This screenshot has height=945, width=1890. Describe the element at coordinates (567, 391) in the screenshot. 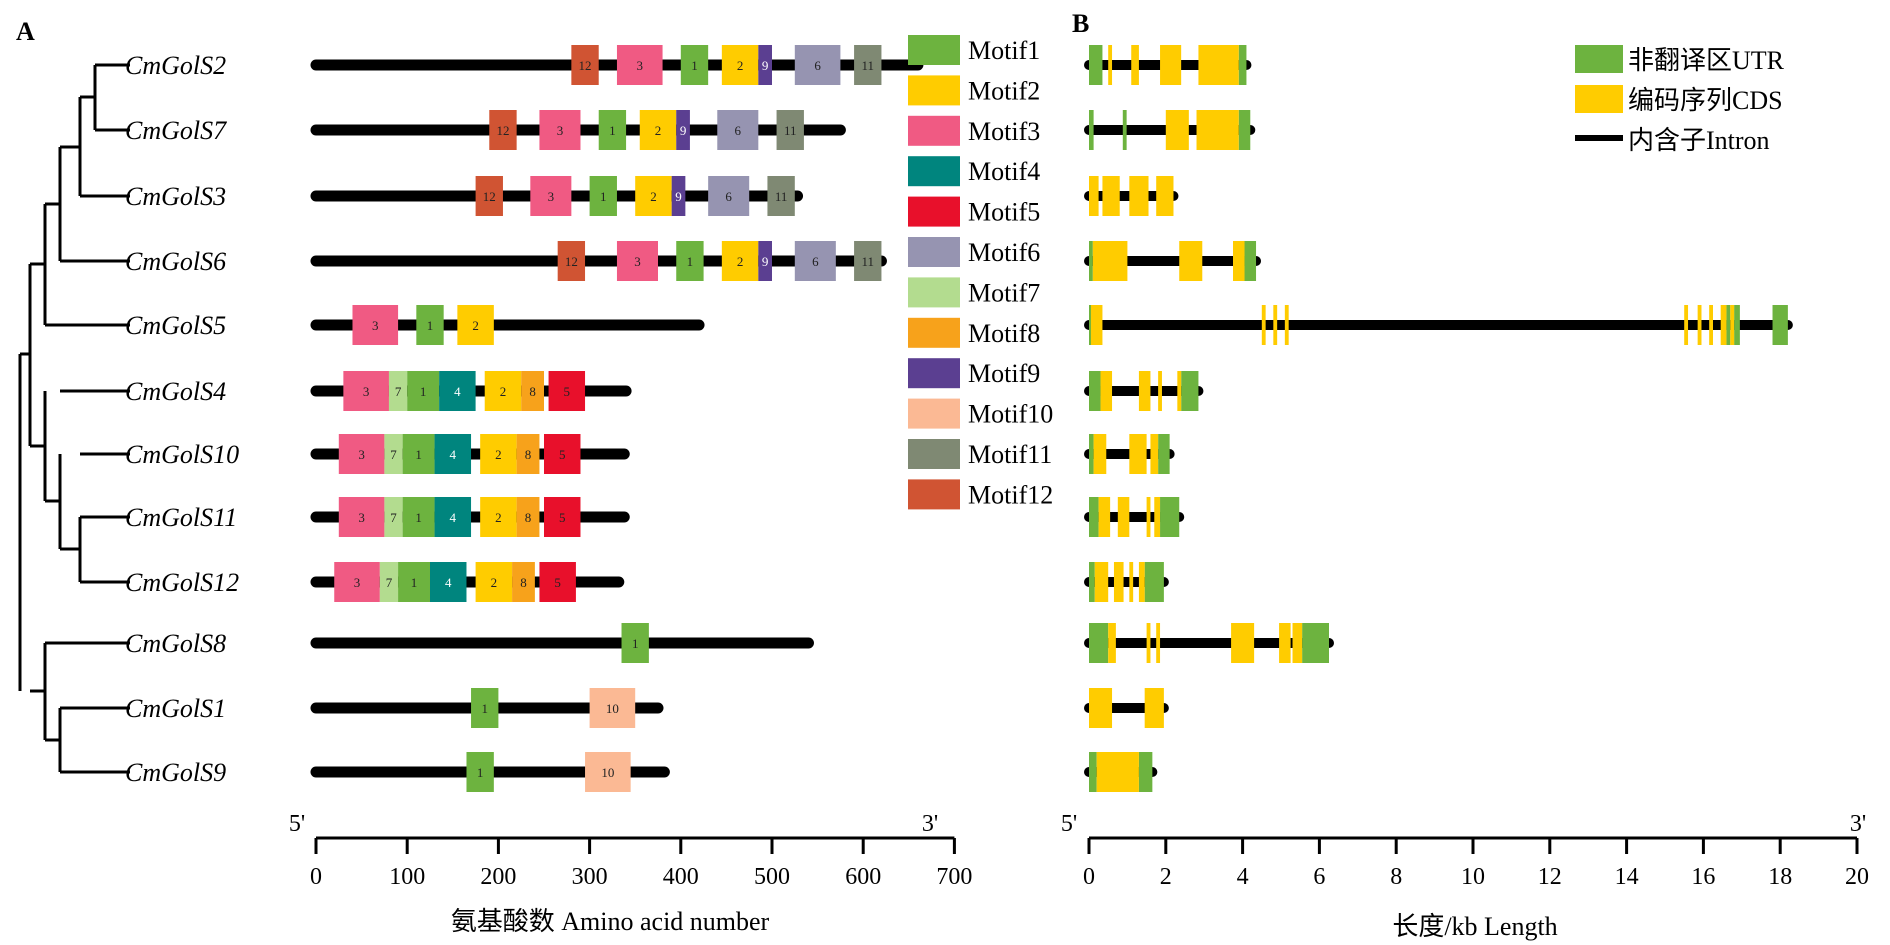

I see `motif-number: 5` at that location.